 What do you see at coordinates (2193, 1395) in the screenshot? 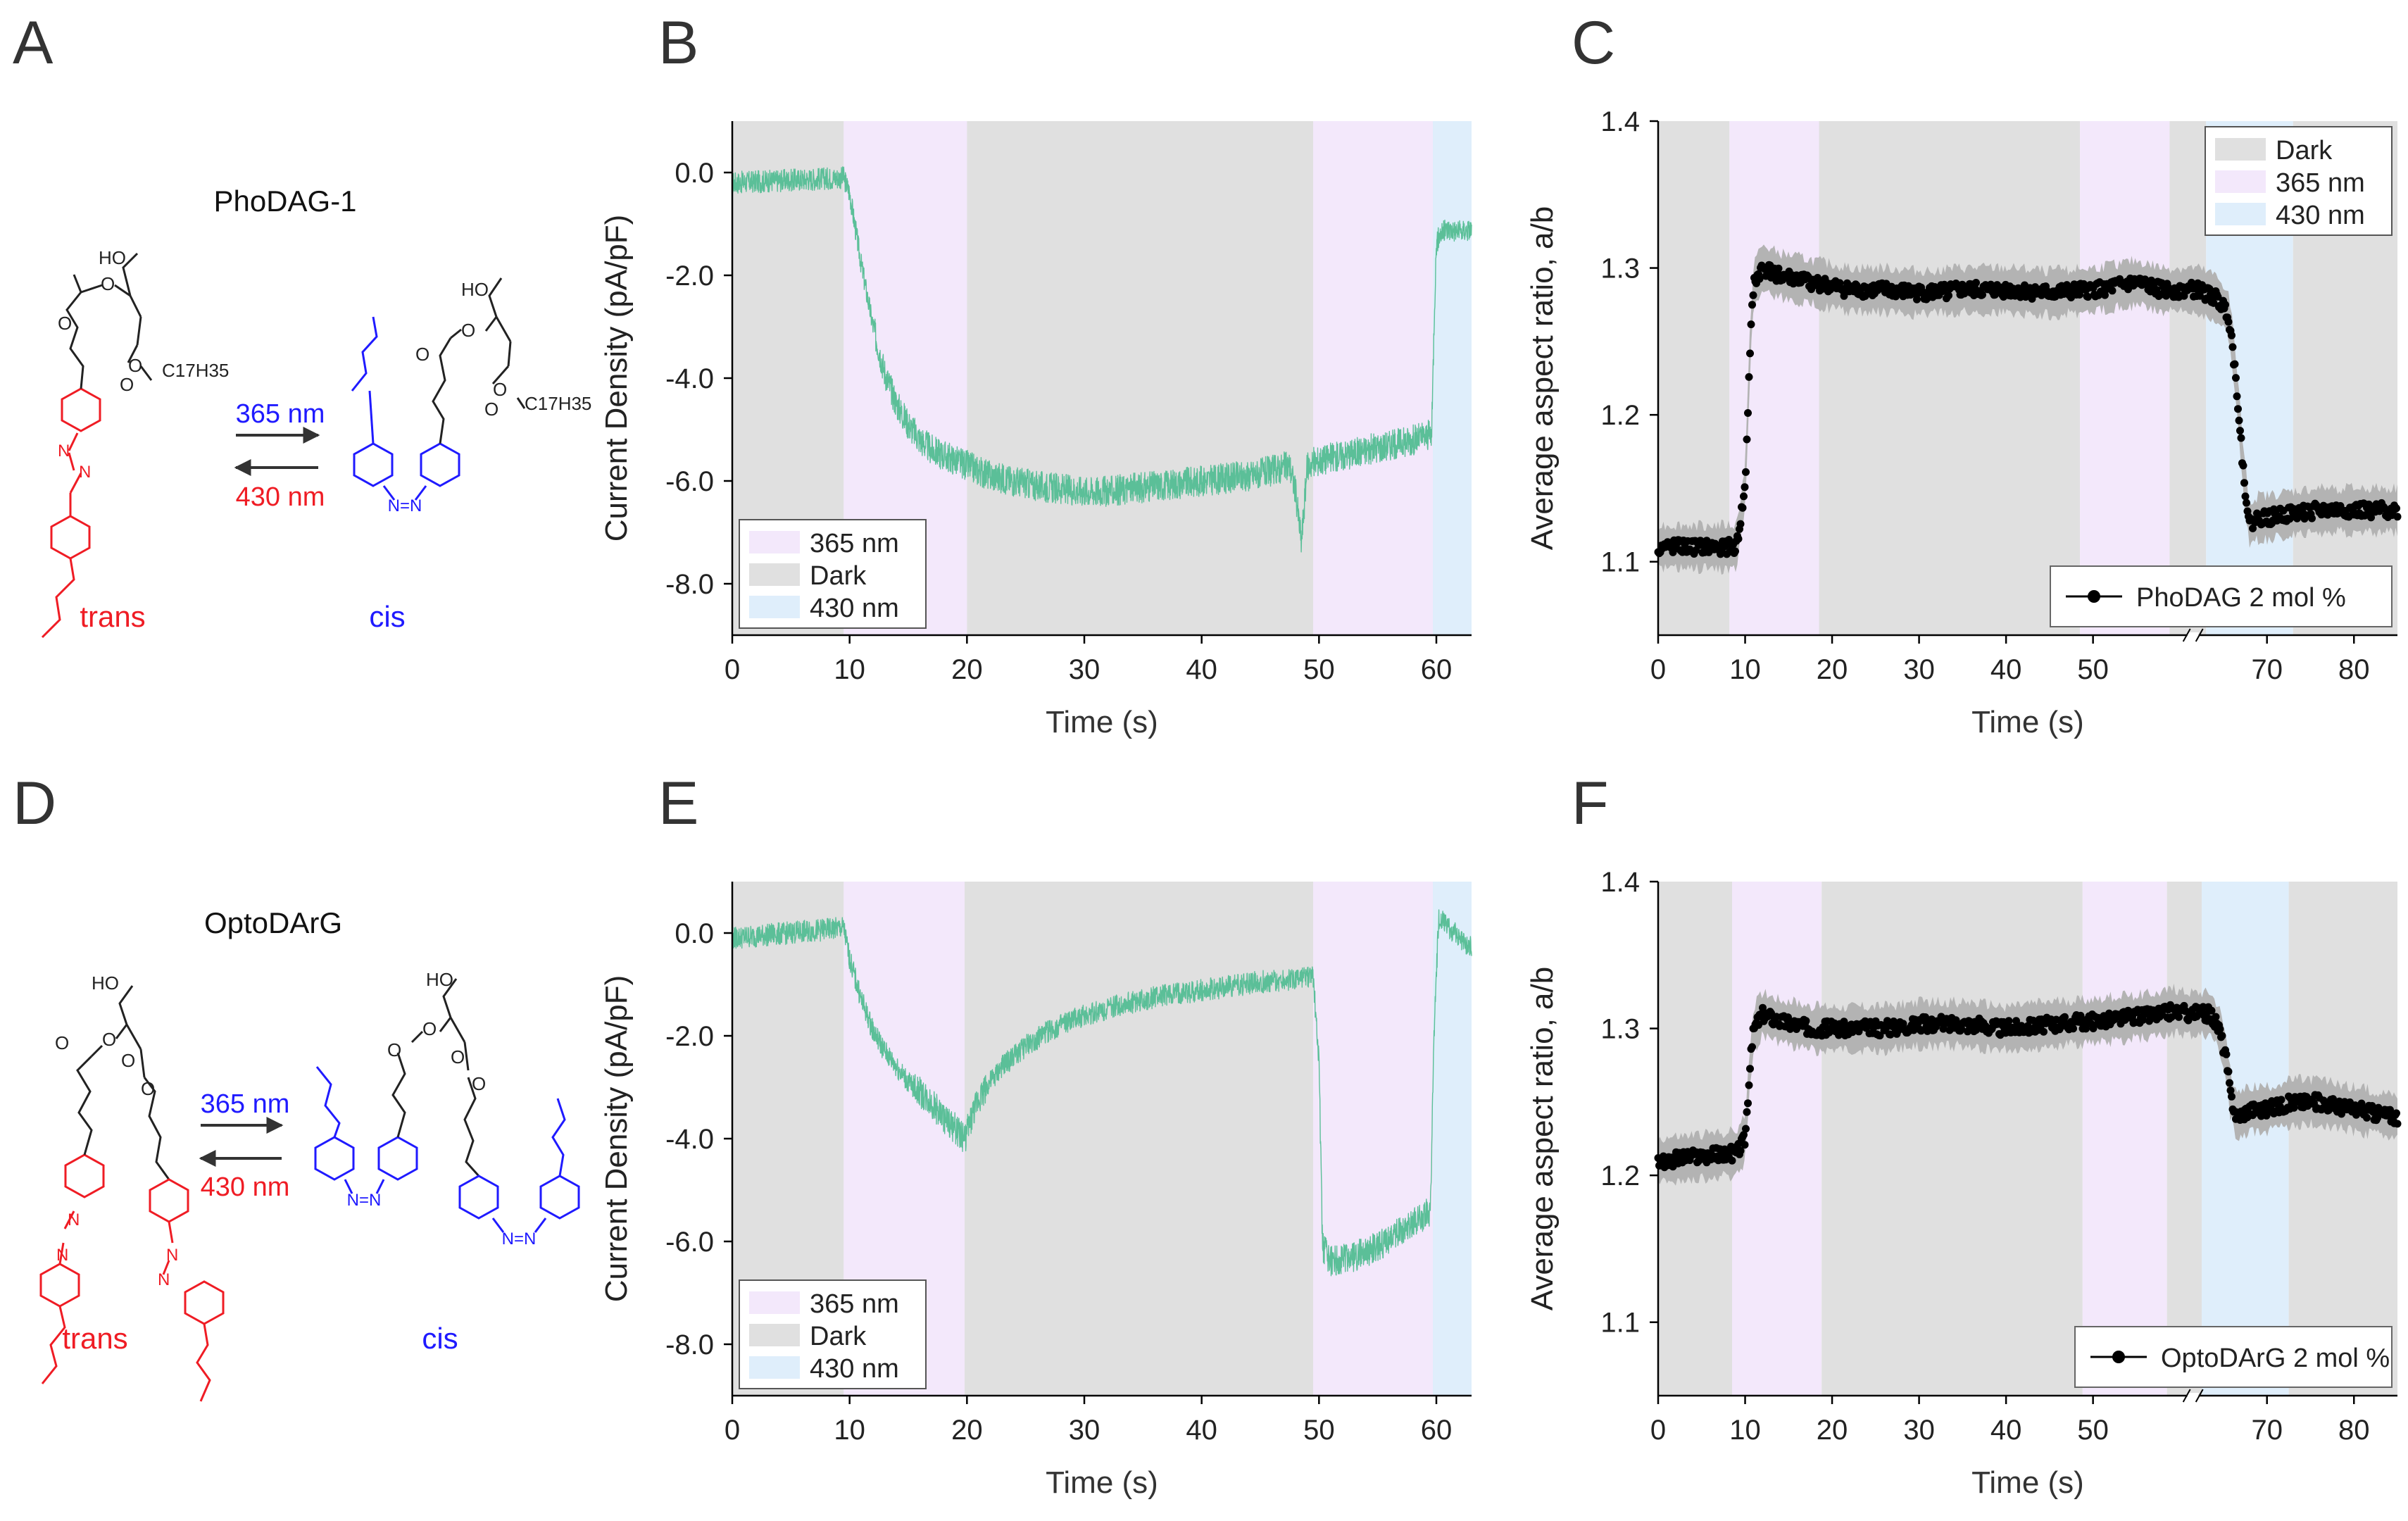
I see `axis-break-gap` at bounding box center [2193, 1395].